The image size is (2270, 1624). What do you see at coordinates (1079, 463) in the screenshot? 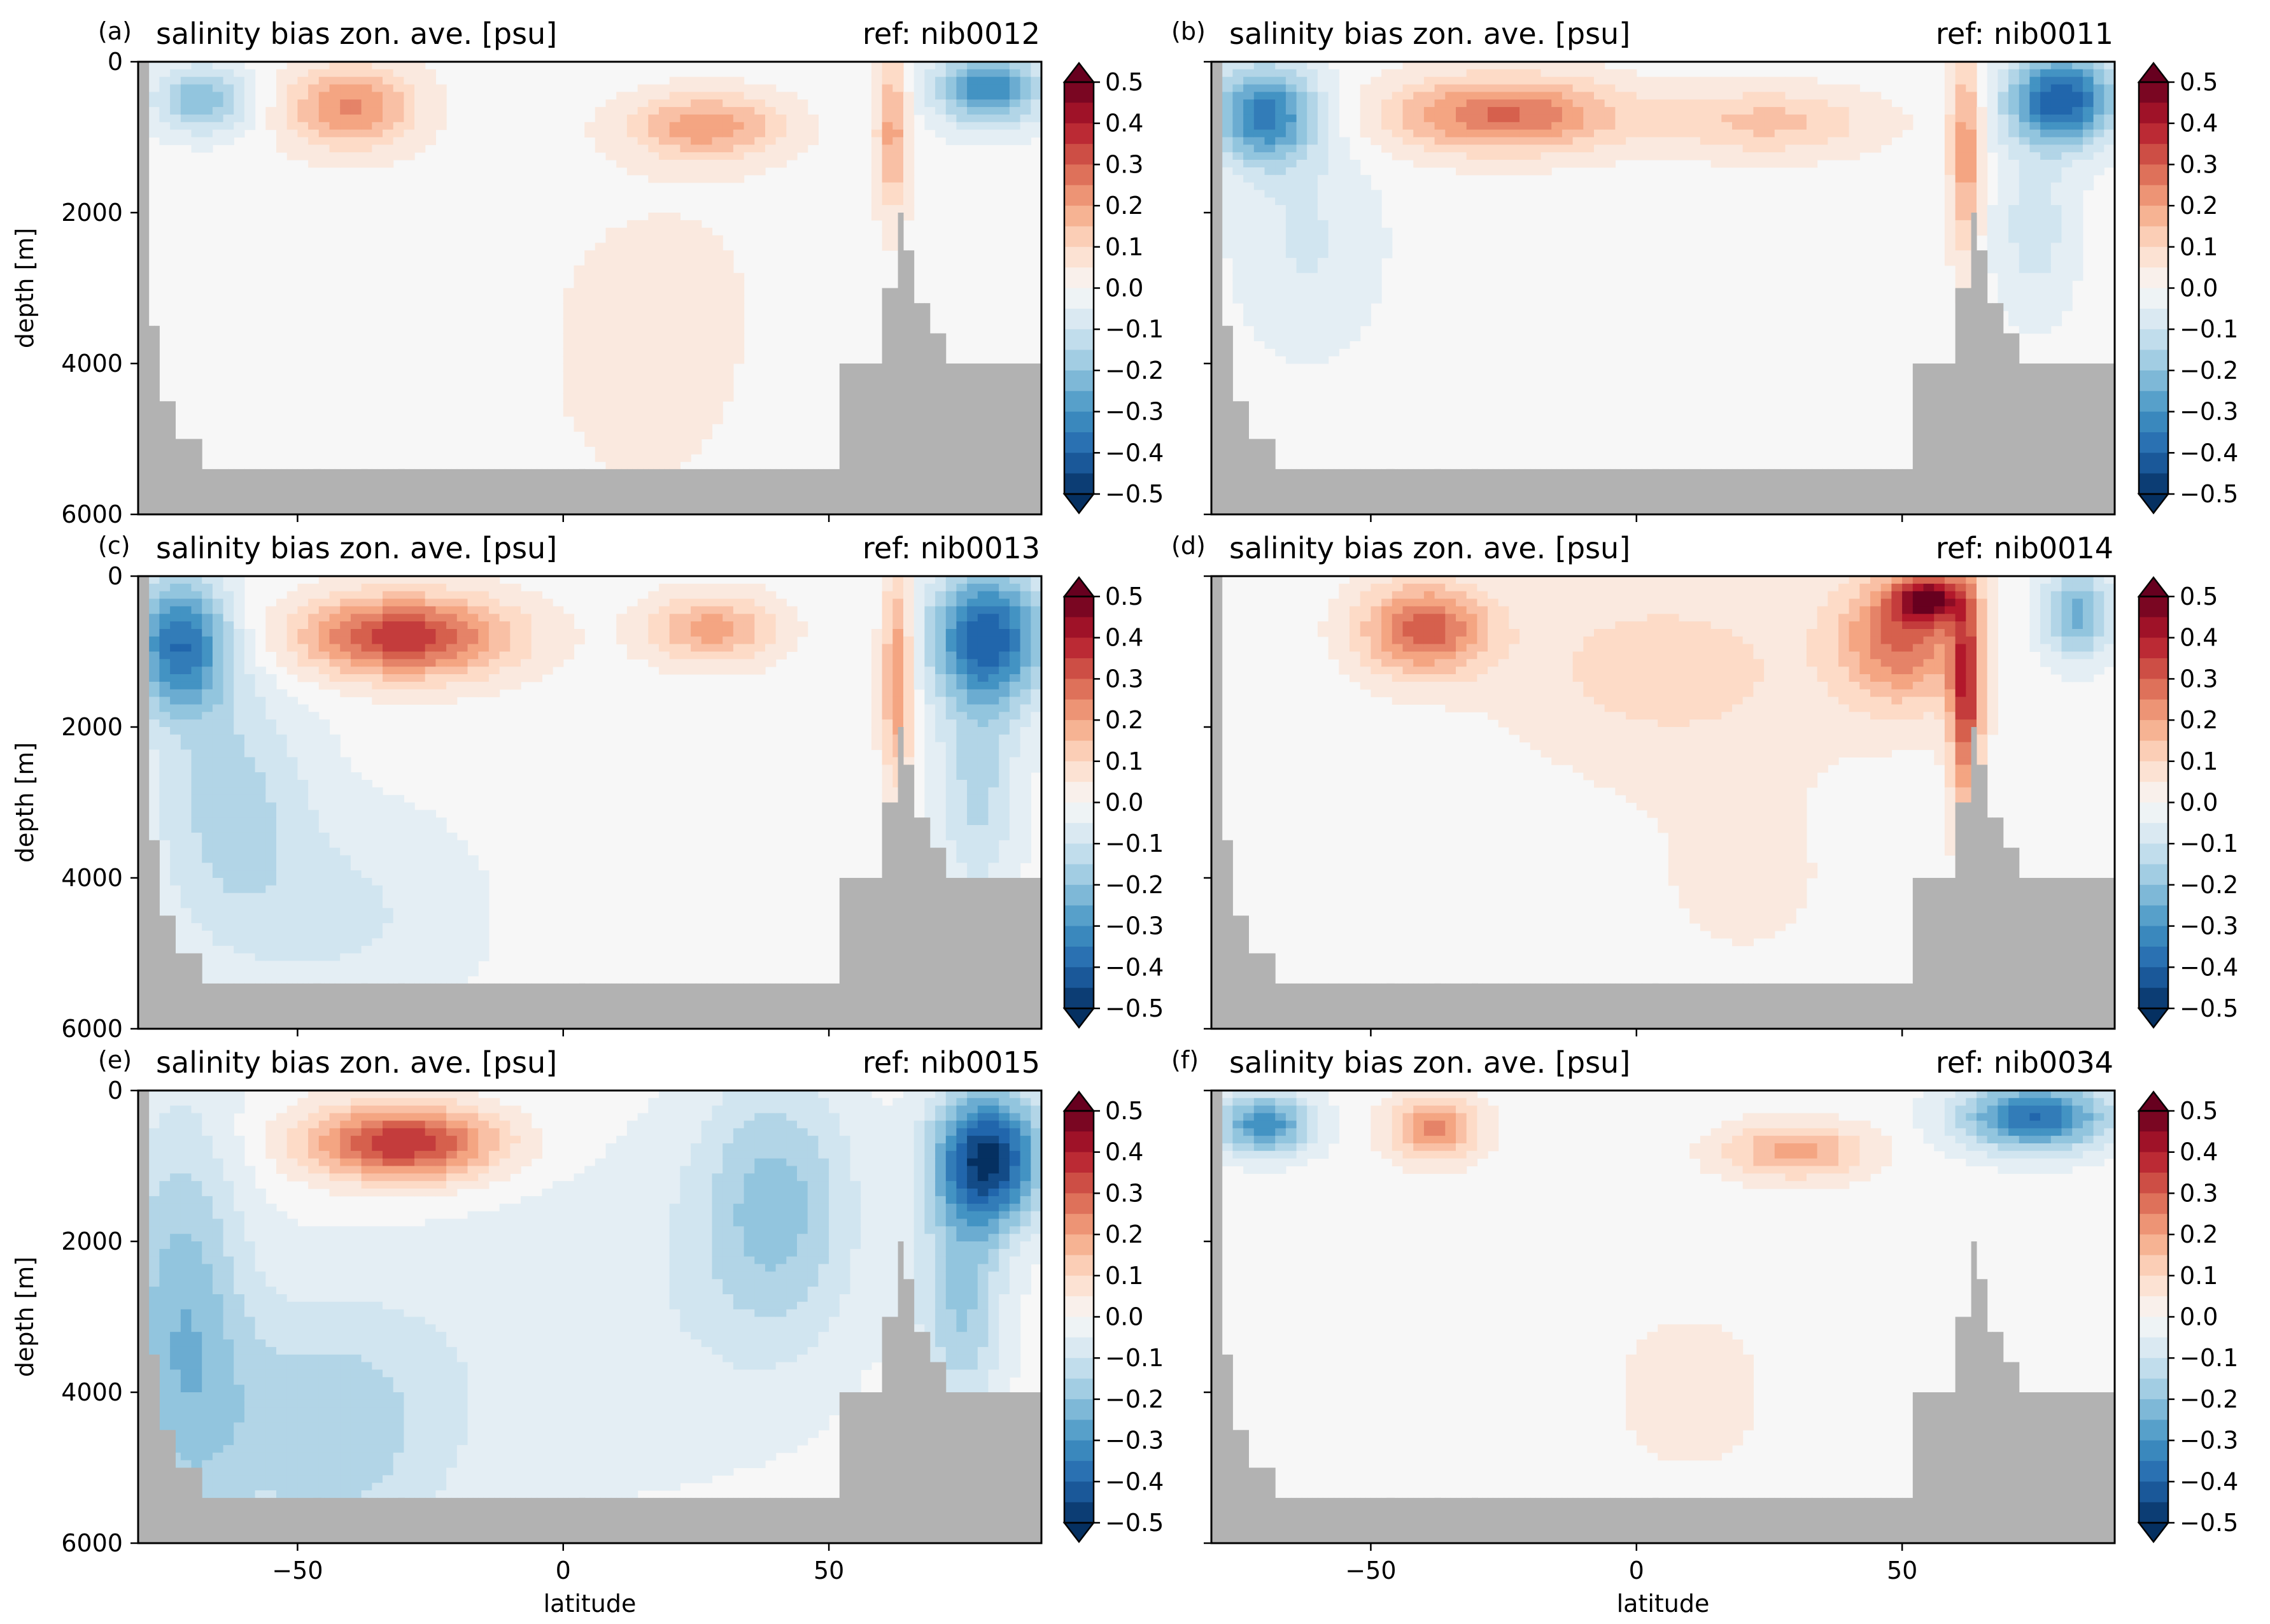
I see `colorbar-segment` at bounding box center [1079, 463].